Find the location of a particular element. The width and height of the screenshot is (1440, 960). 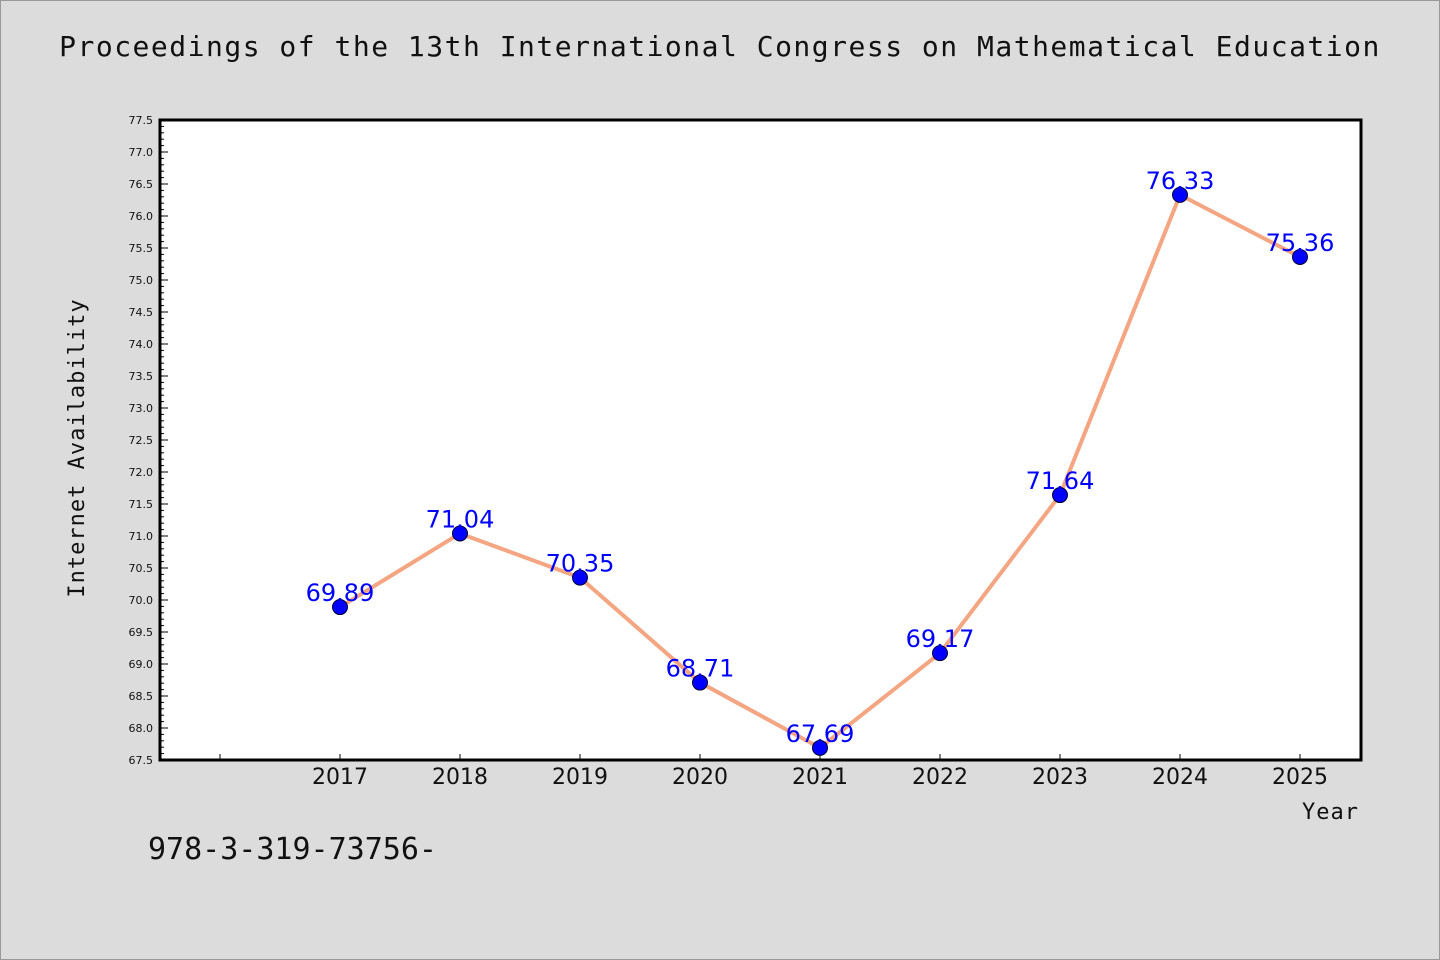

x-tick-label: 2019 is located at coordinates (580, 777).